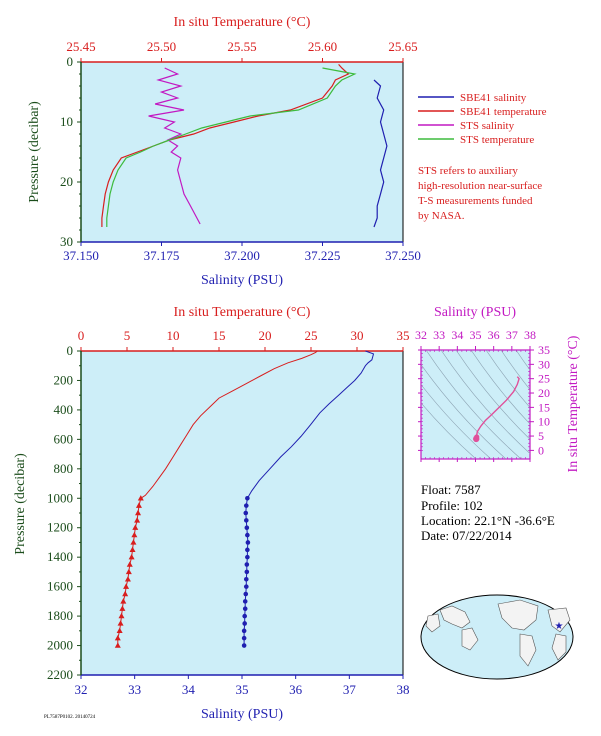  What do you see at coordinates (421, 335) in the screenshot?
I see `ts-sal-tick-label: 32` at bounding box center [421, 335].